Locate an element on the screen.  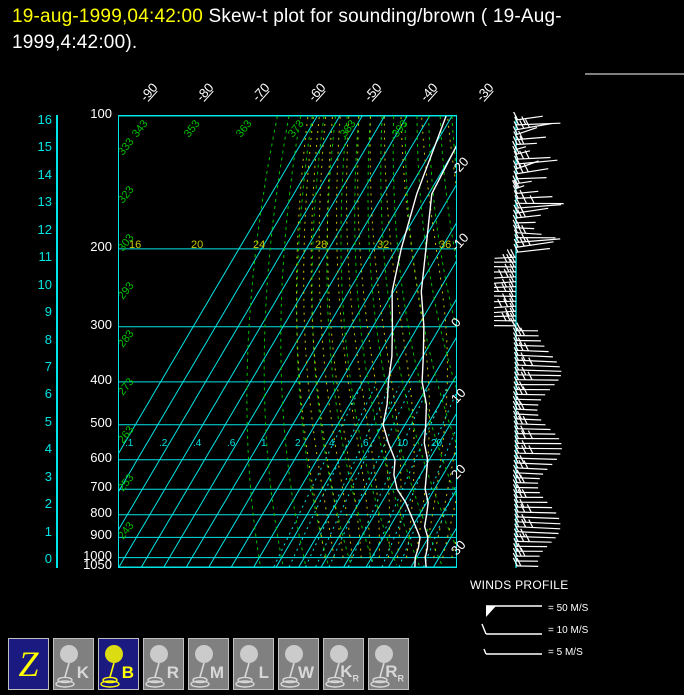
pressure-tick-label: 800 is located at coordinates (101, 512).